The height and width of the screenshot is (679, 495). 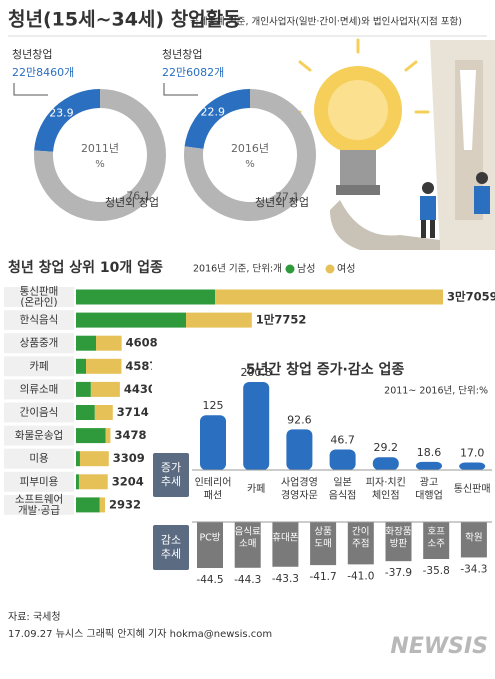 I want to click on category-label: 호프, so click(x=436, y=532).